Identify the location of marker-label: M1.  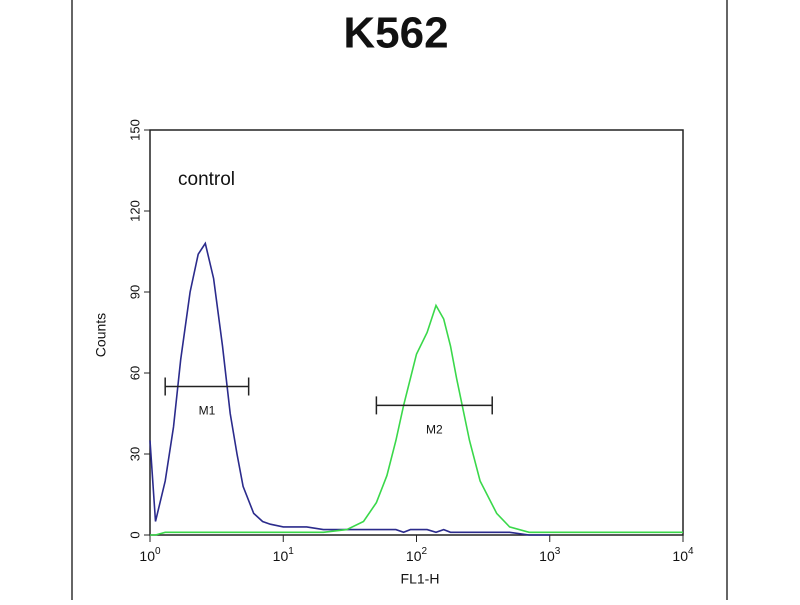
(207, 411).